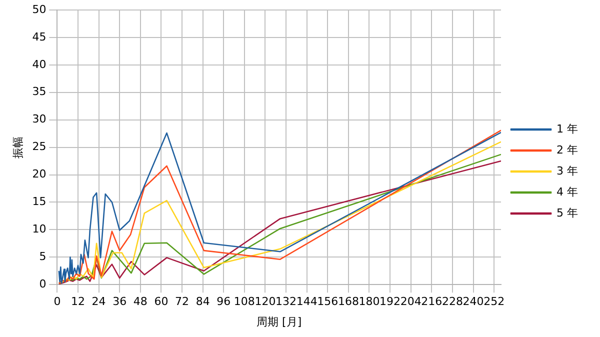 This screenshot has height=337, width=600. I want to click on x-tick-label: 84, so click(203, 301).